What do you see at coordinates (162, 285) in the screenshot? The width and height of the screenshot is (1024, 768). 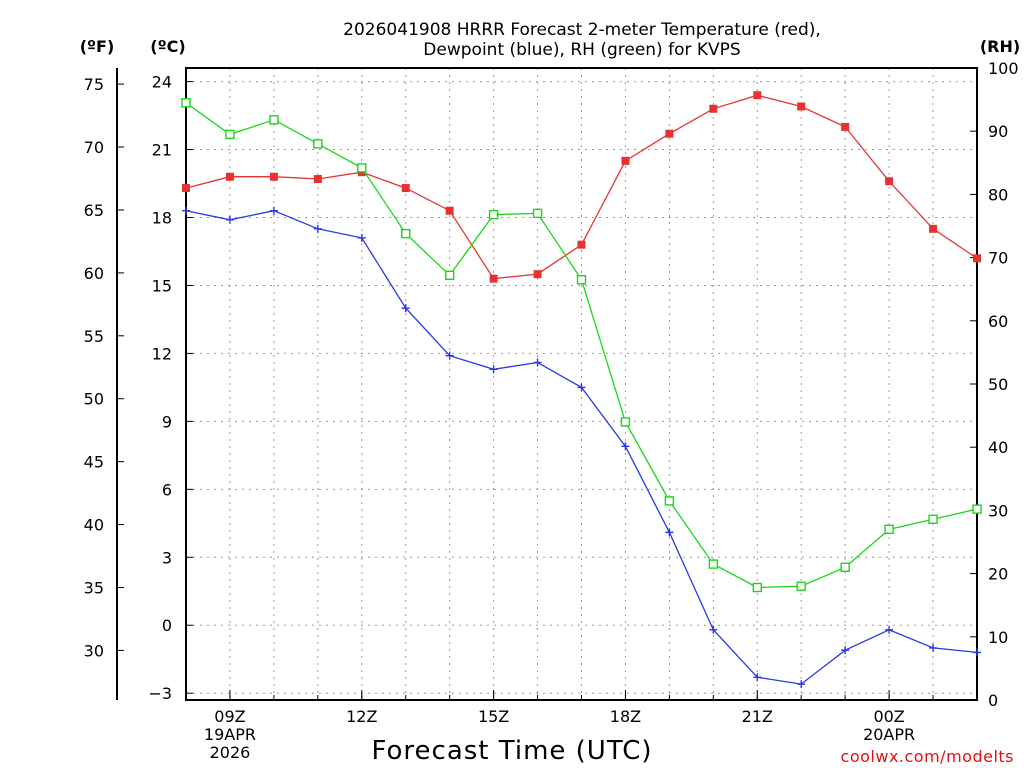 I see `celsius-tick-label: 15` at bounding box center [162, 285].